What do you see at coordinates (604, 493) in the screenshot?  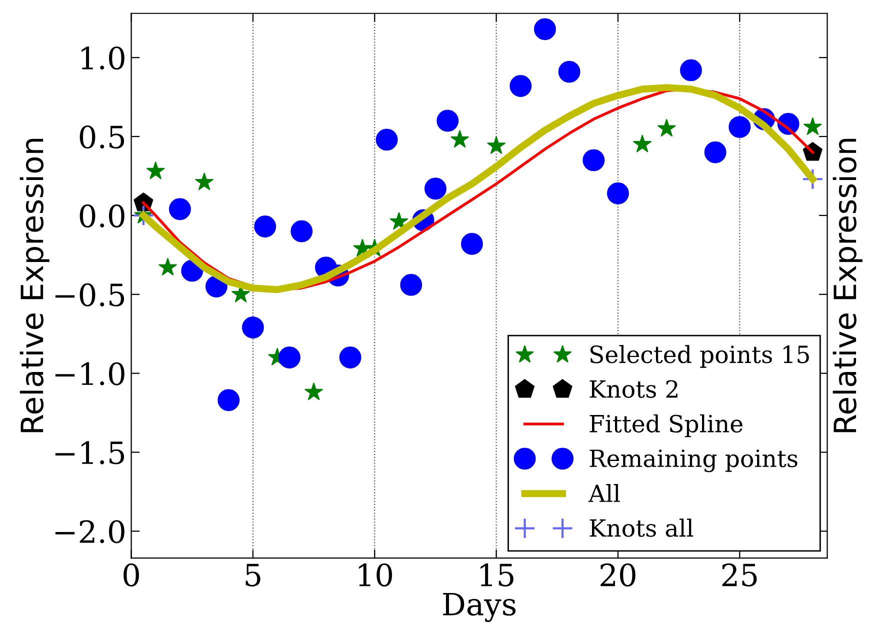 I see `legend-label: All` at bounding box center [604, 493].